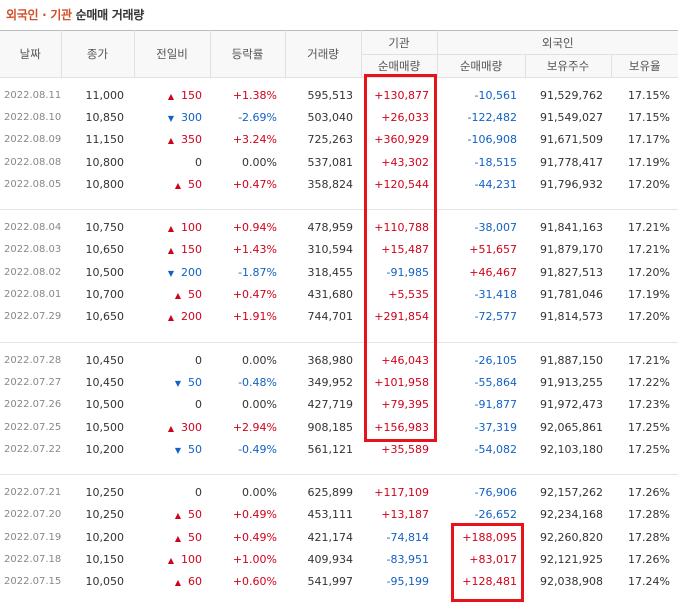  What do you see at coordinates (33, 162) in the screenshot?
I see `date-cell: 2022.08.08` at bounding box center [33, 162].